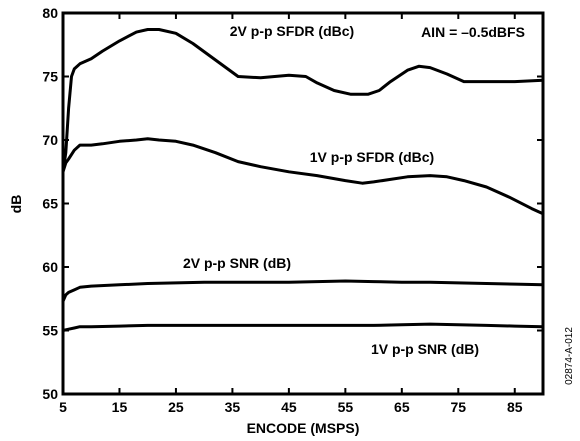 This screenshot has width=580, height=441. I want to click on x-tick-label: 85, so click(515, 407).